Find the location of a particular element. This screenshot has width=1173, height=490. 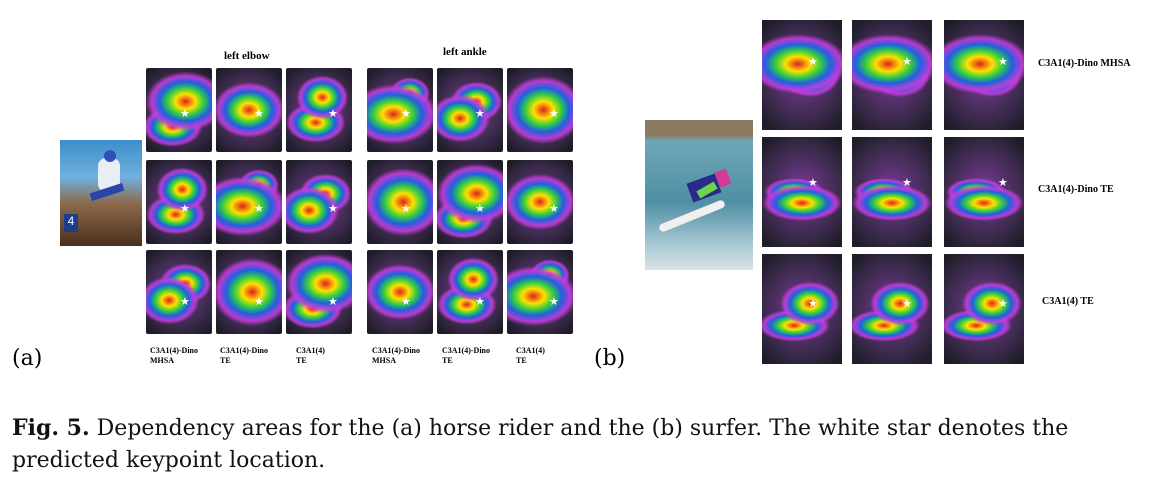

caption-label: Fig. 5. is located at coordinates (51, 428).